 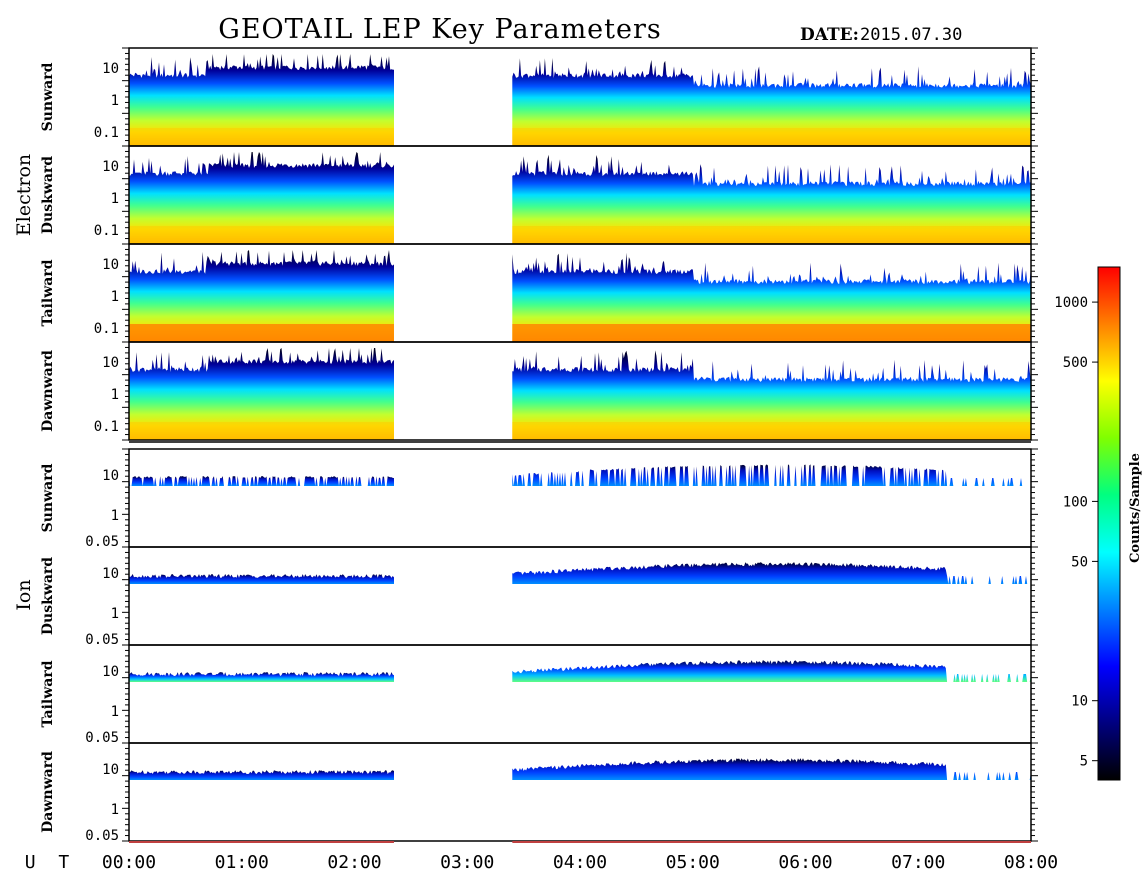 I want to click on colorbar-tick-label: 100, so click(x=1075, y=502).